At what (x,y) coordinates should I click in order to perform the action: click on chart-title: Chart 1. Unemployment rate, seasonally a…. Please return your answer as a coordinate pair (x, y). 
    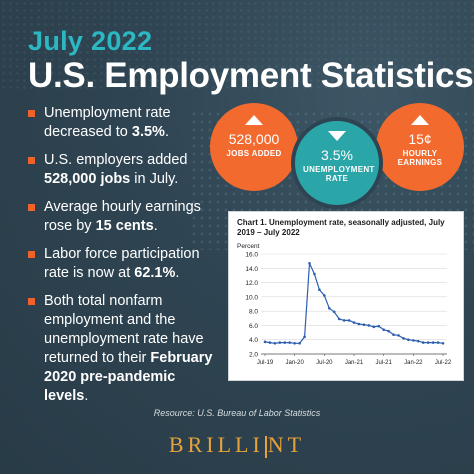
    Looking at the image, I should click on (341, 227).